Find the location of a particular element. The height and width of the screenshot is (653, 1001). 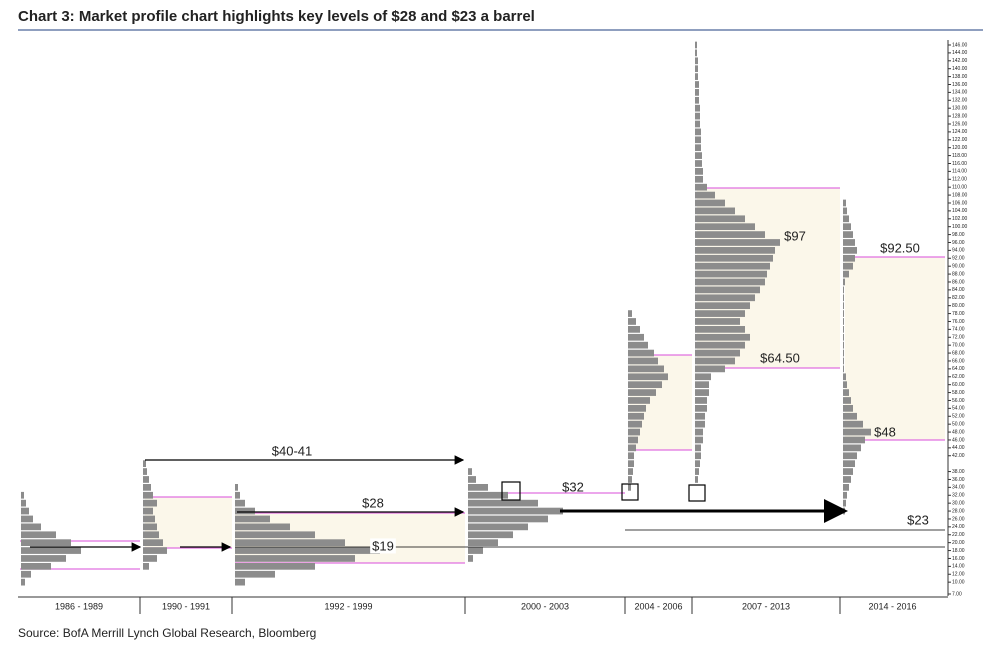

y-tick-label: 70.00 is located at coordinates (958, 346).